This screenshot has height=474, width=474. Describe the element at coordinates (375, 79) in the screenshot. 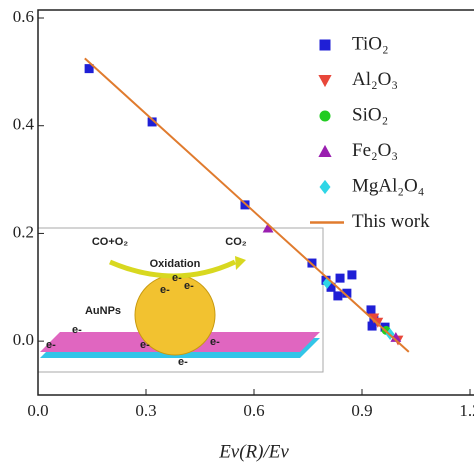

I see `legend-label: Al₂O₃` at that location.